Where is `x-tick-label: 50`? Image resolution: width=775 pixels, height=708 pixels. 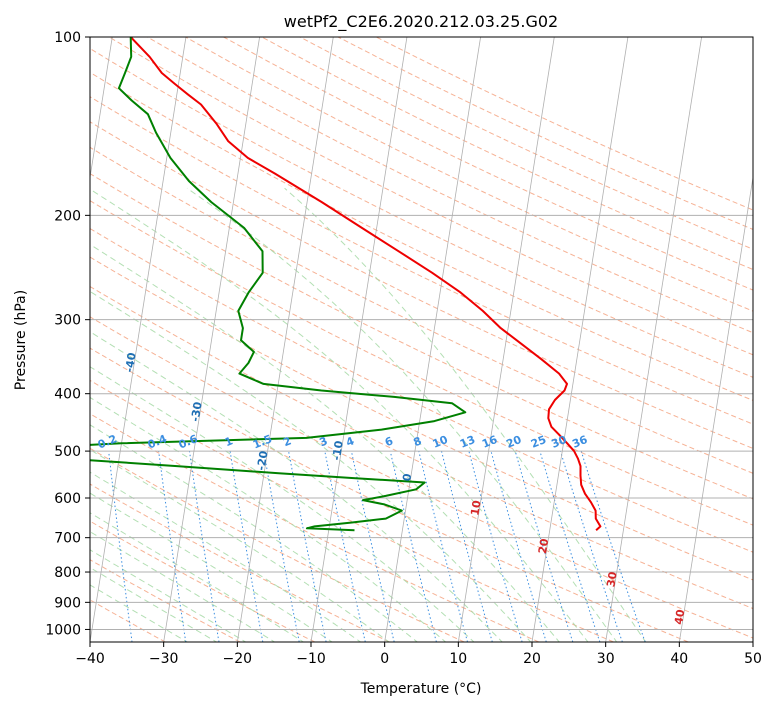 x-tick-label: 50 is located at coordinates (753, 659).